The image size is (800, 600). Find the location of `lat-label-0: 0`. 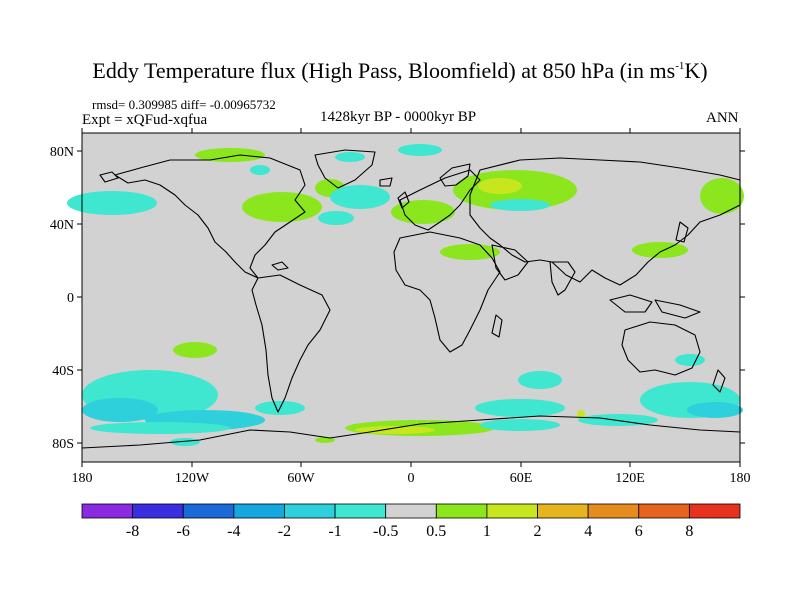

lat-label-0: 0 is located at coordinates (70, 298).